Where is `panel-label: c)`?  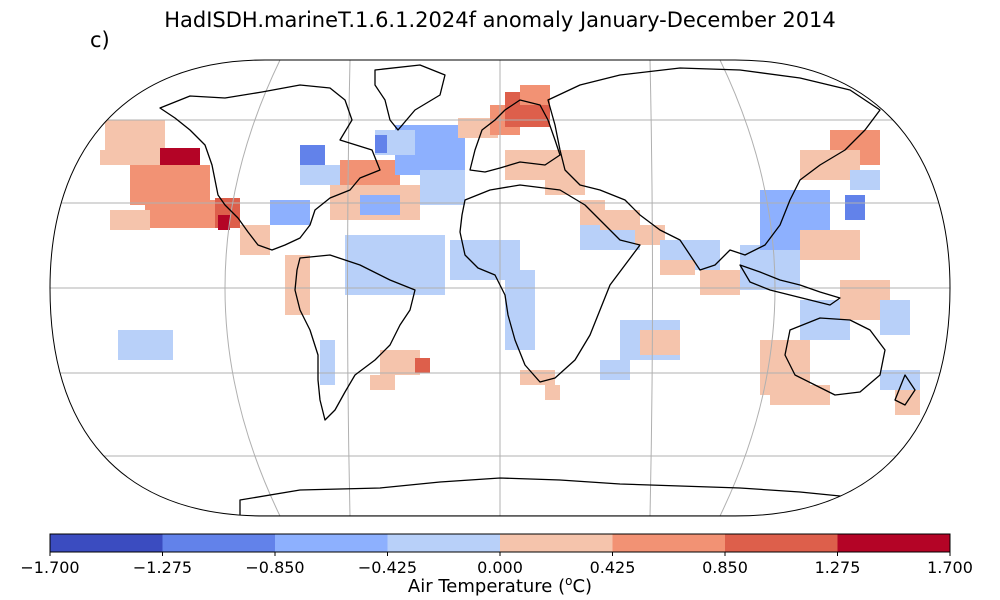
panel-label: c) is located at coordinates (100, 40).